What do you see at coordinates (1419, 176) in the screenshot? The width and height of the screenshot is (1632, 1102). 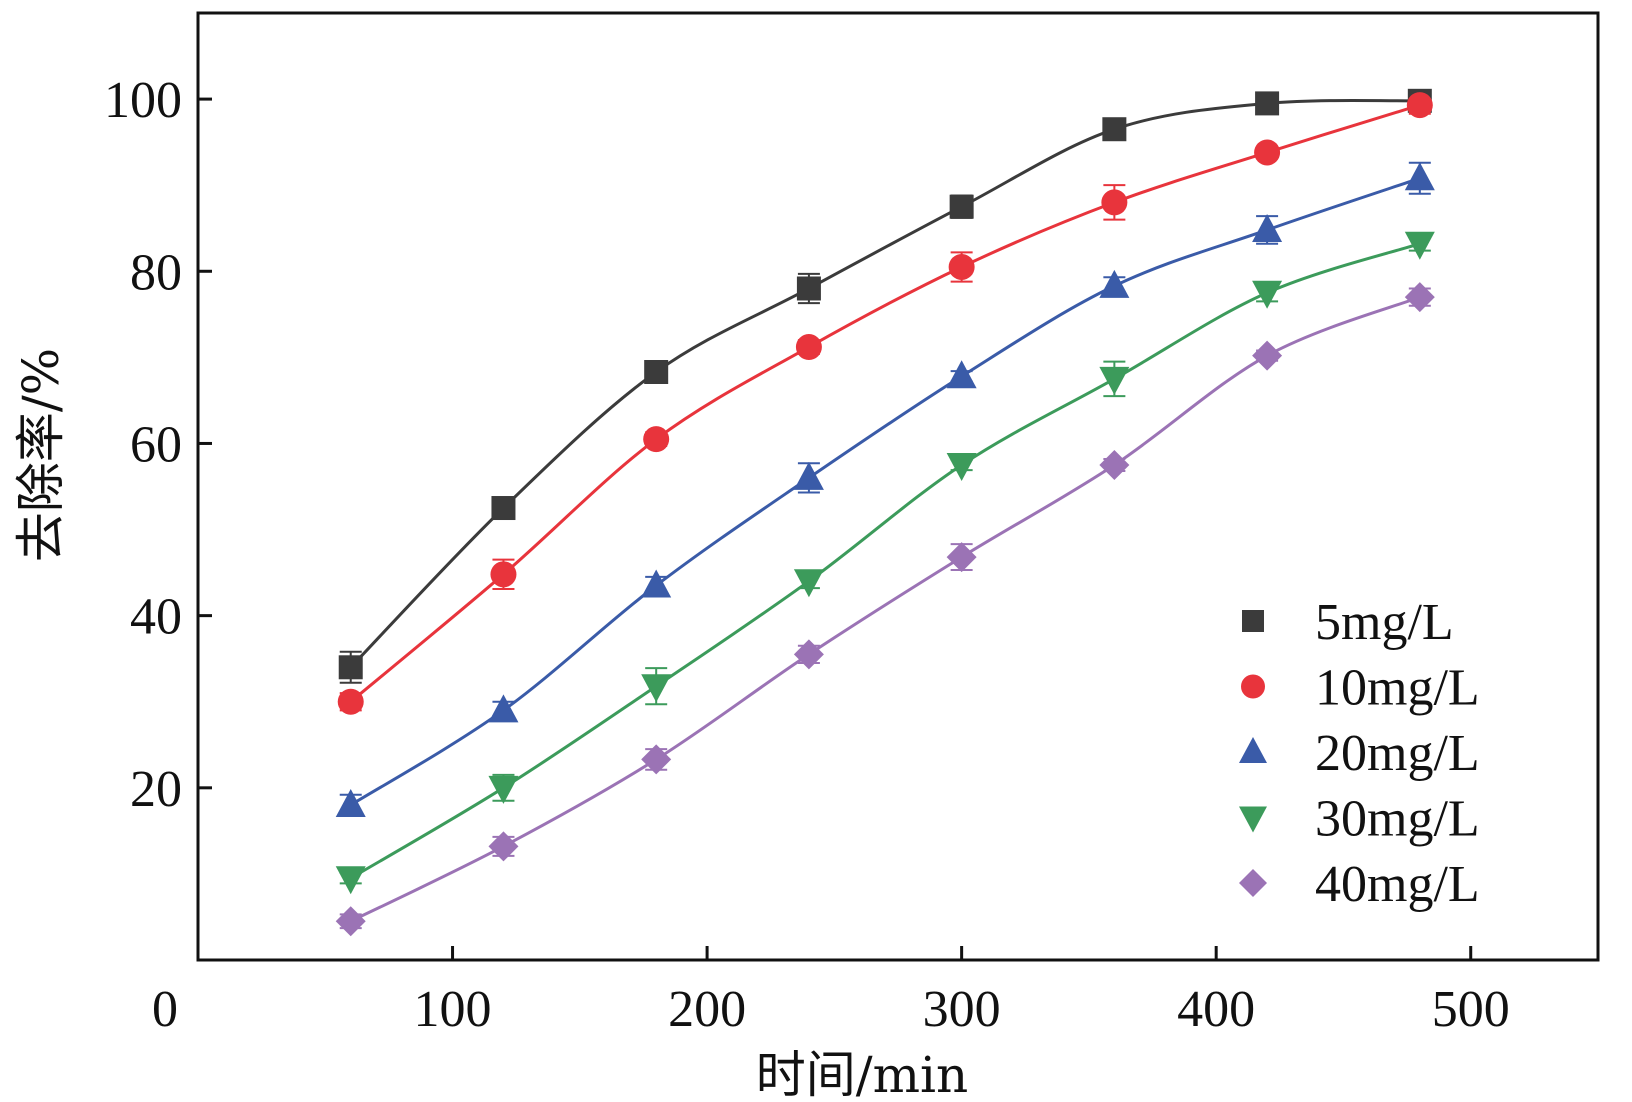 I see `point-20mg/L-480` at bounding box center [1419, 176].